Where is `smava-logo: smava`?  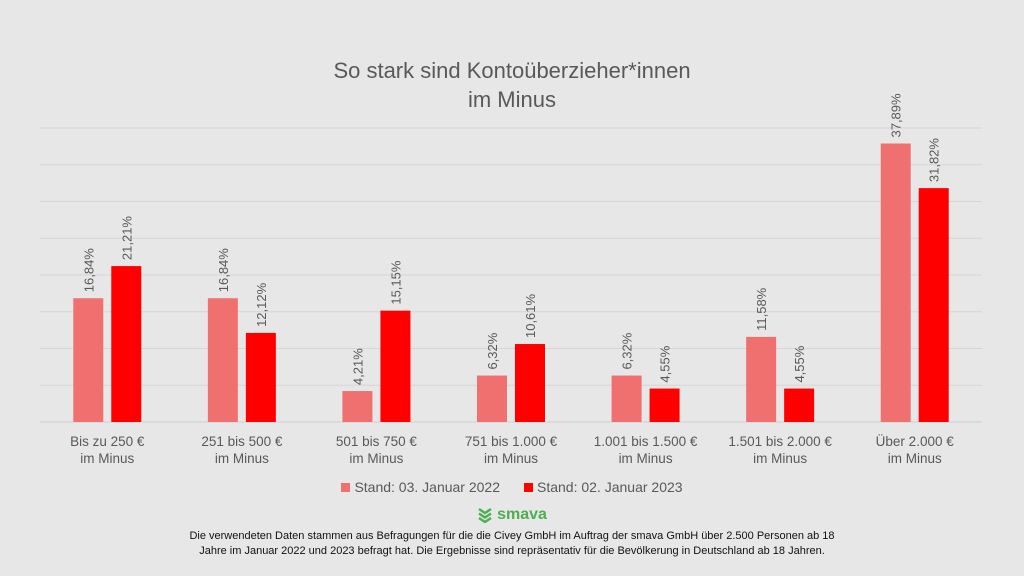 smava-logo: smava is located at coordinates (512, 515).